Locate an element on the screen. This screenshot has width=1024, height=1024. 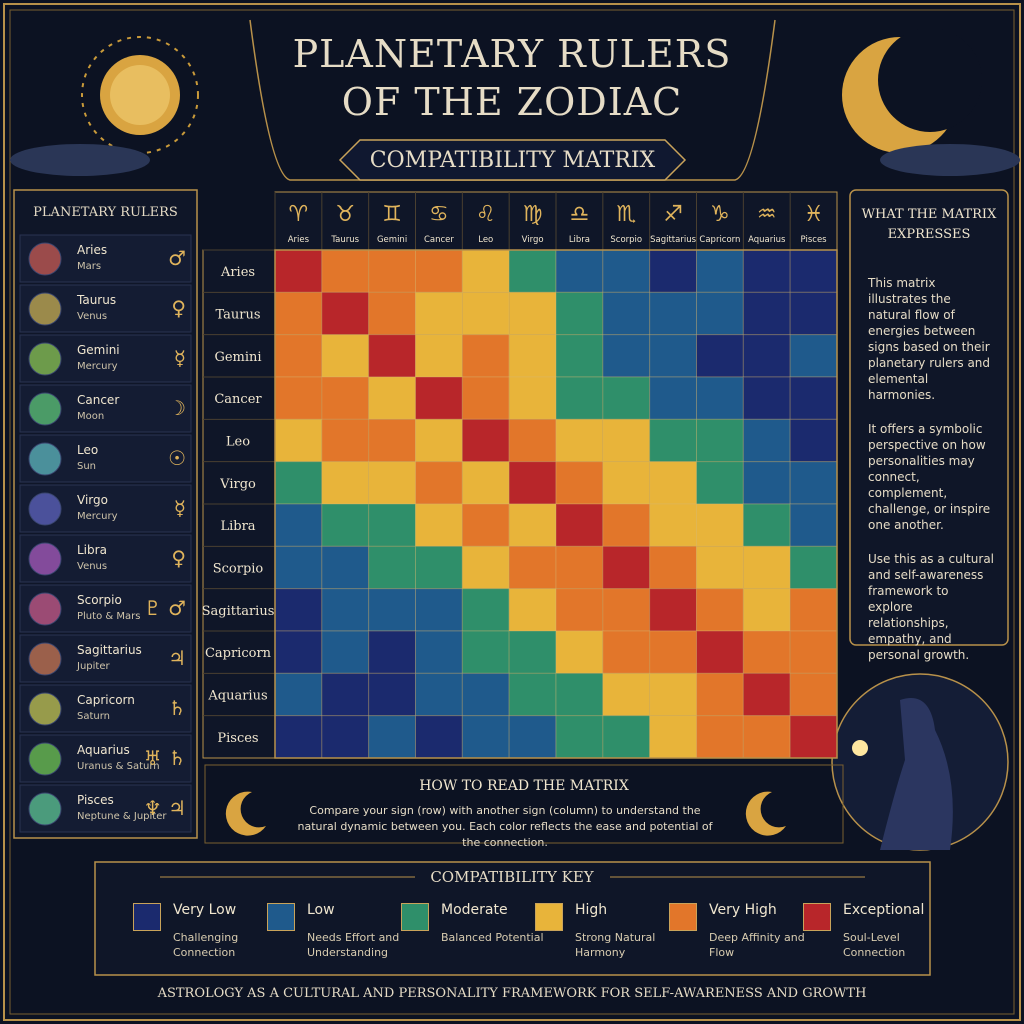
planet-symbol: ♃ is located at coordinates (177, 658).